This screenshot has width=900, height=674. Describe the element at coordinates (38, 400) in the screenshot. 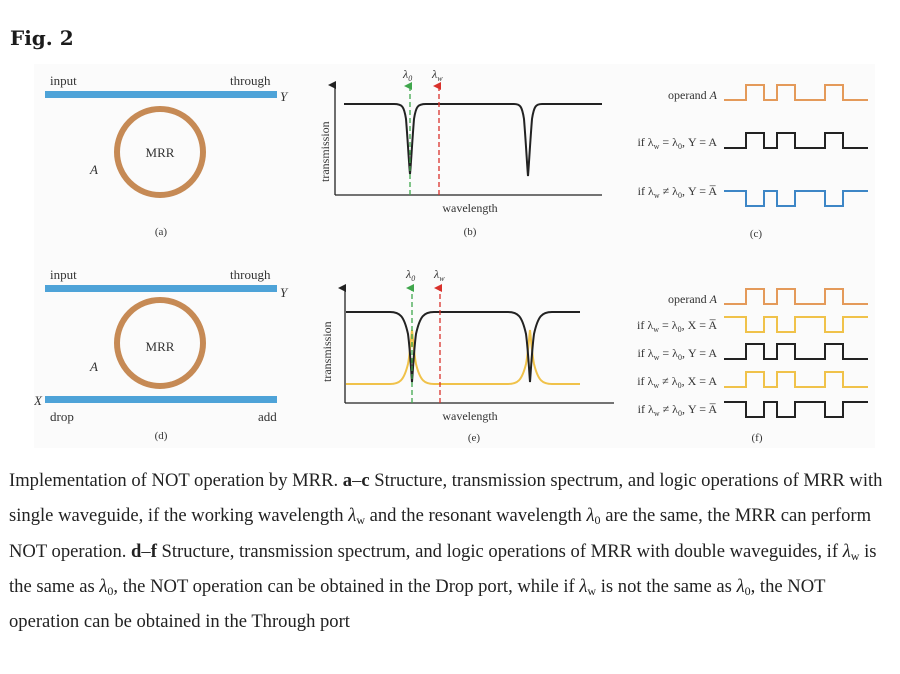

I see `output-x-label: X` at that location.